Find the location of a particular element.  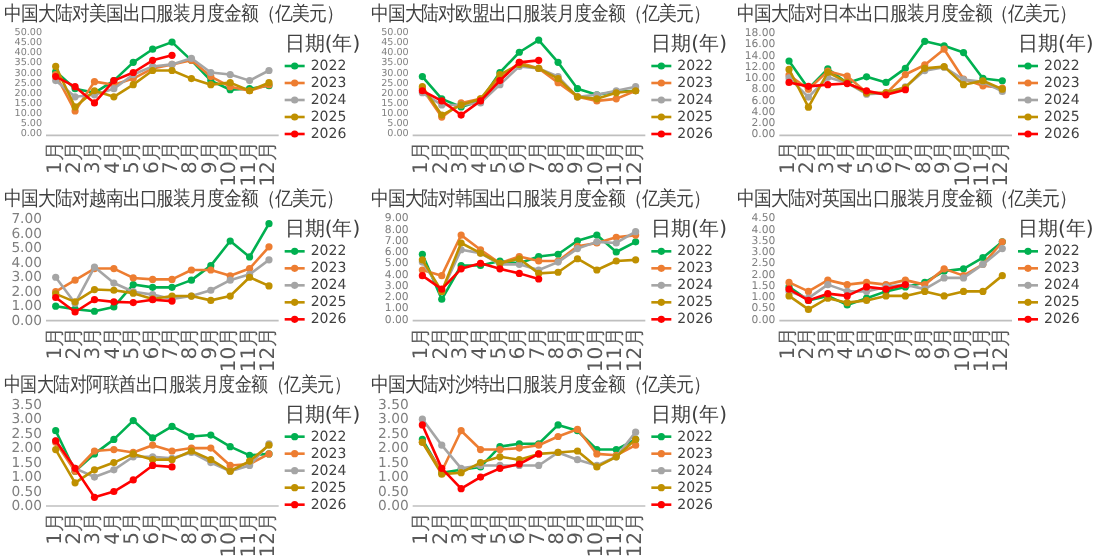

chart-title: 中国大陆对阿联酋出口服装月度金额（亿美元） is located at coordinates (177, 385).